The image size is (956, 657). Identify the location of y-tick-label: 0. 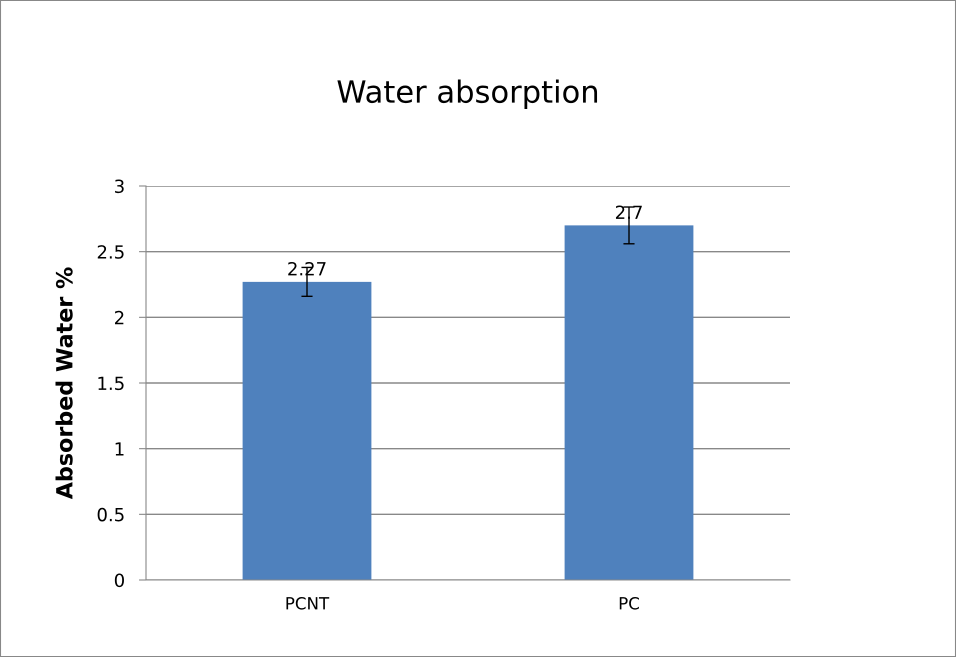
(119, 580).